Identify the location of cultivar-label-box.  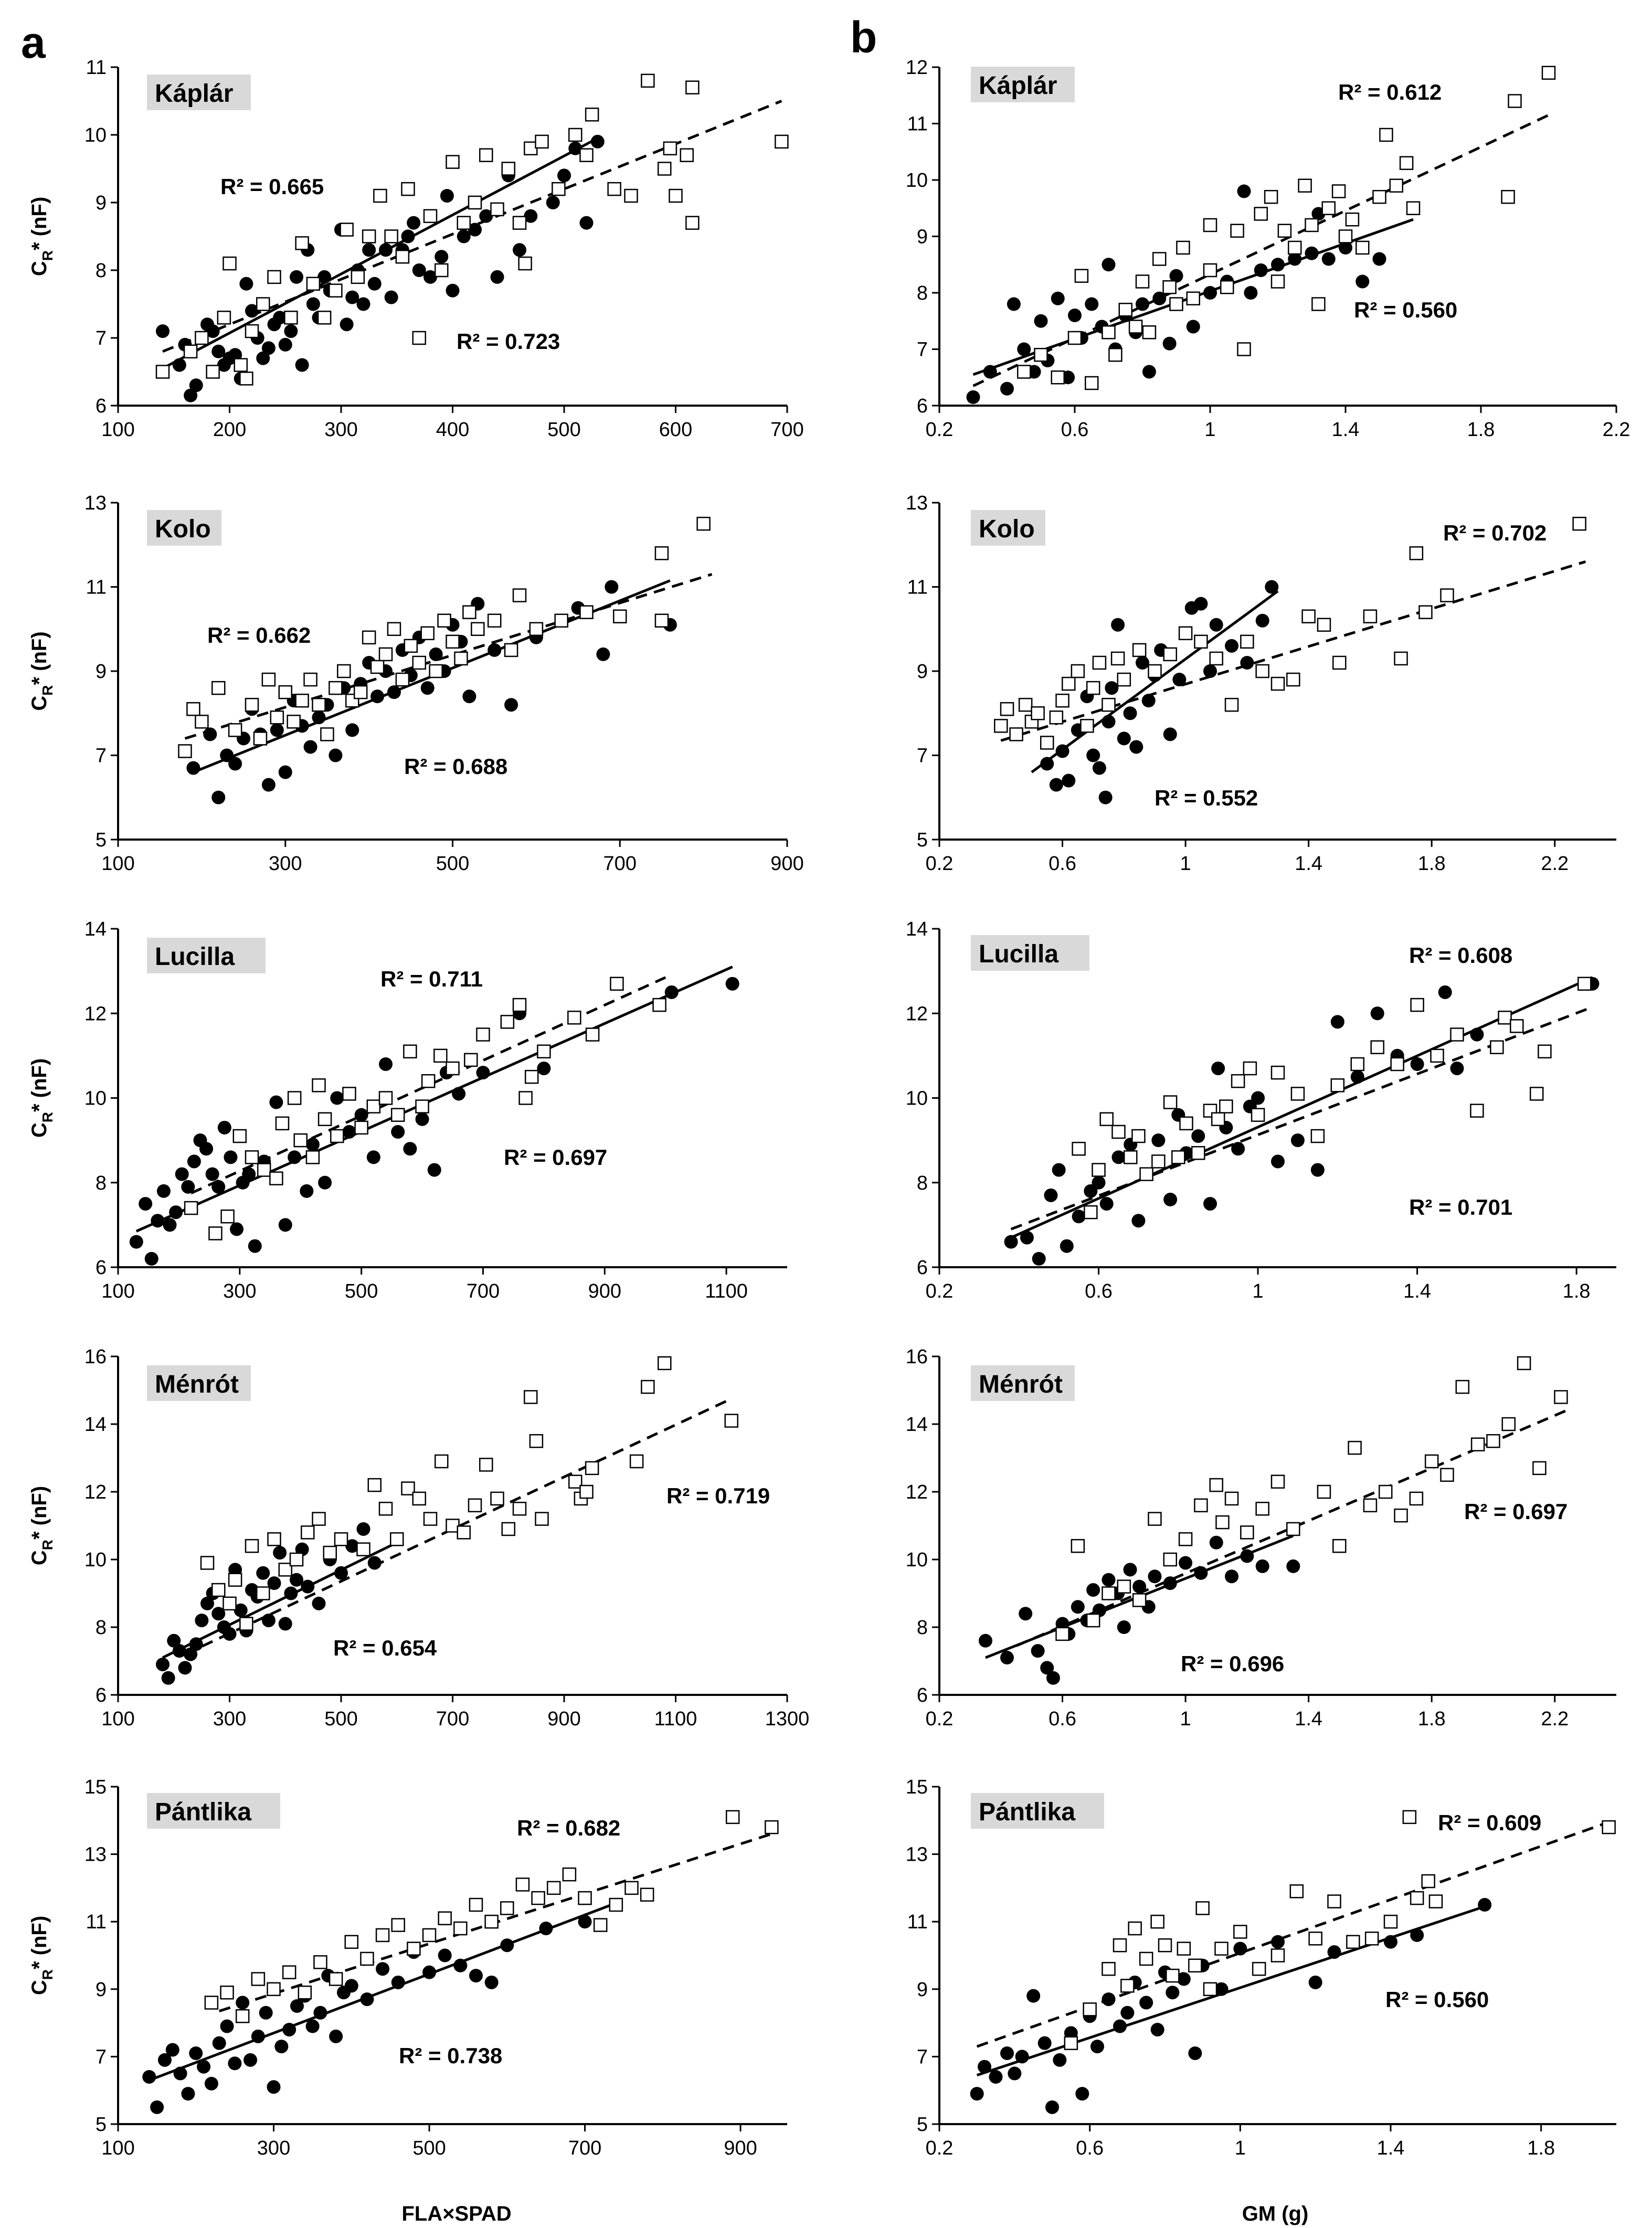
(206, 955).